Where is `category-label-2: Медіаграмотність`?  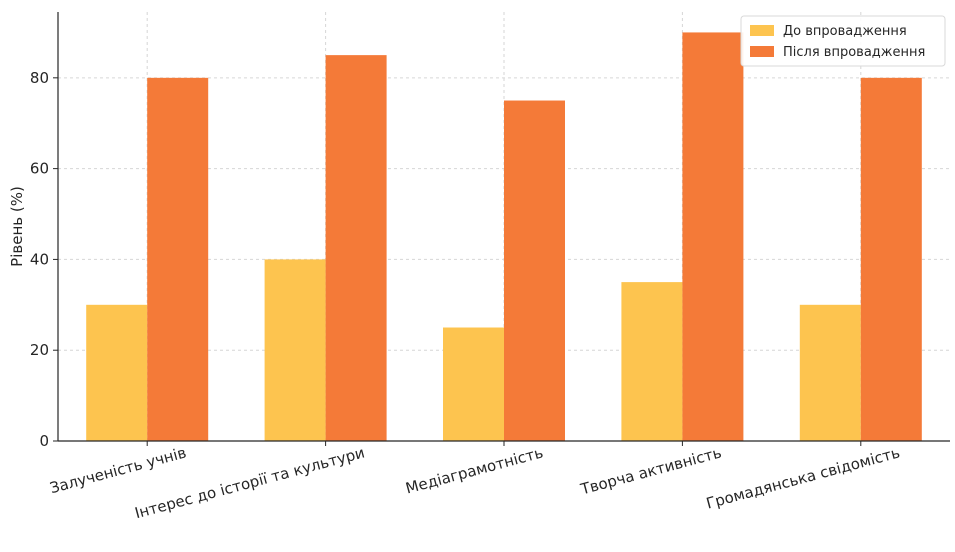
category-label-2: Медіаграмотність is located at coordinates (474, 470).